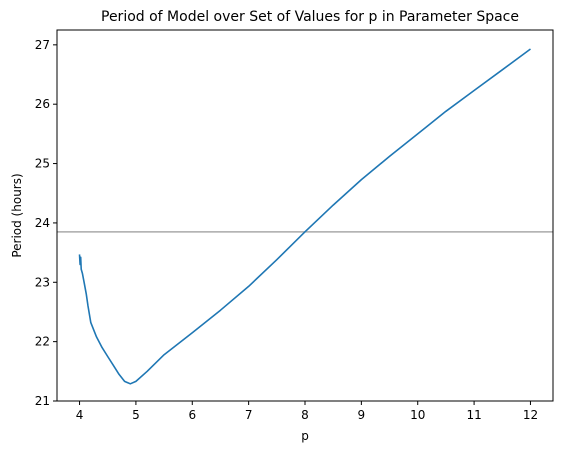 The image size is (566, 453). Describe the element at coordinates (42, 342) in the screenshot. I see `y-tick-label: 22` at that location.